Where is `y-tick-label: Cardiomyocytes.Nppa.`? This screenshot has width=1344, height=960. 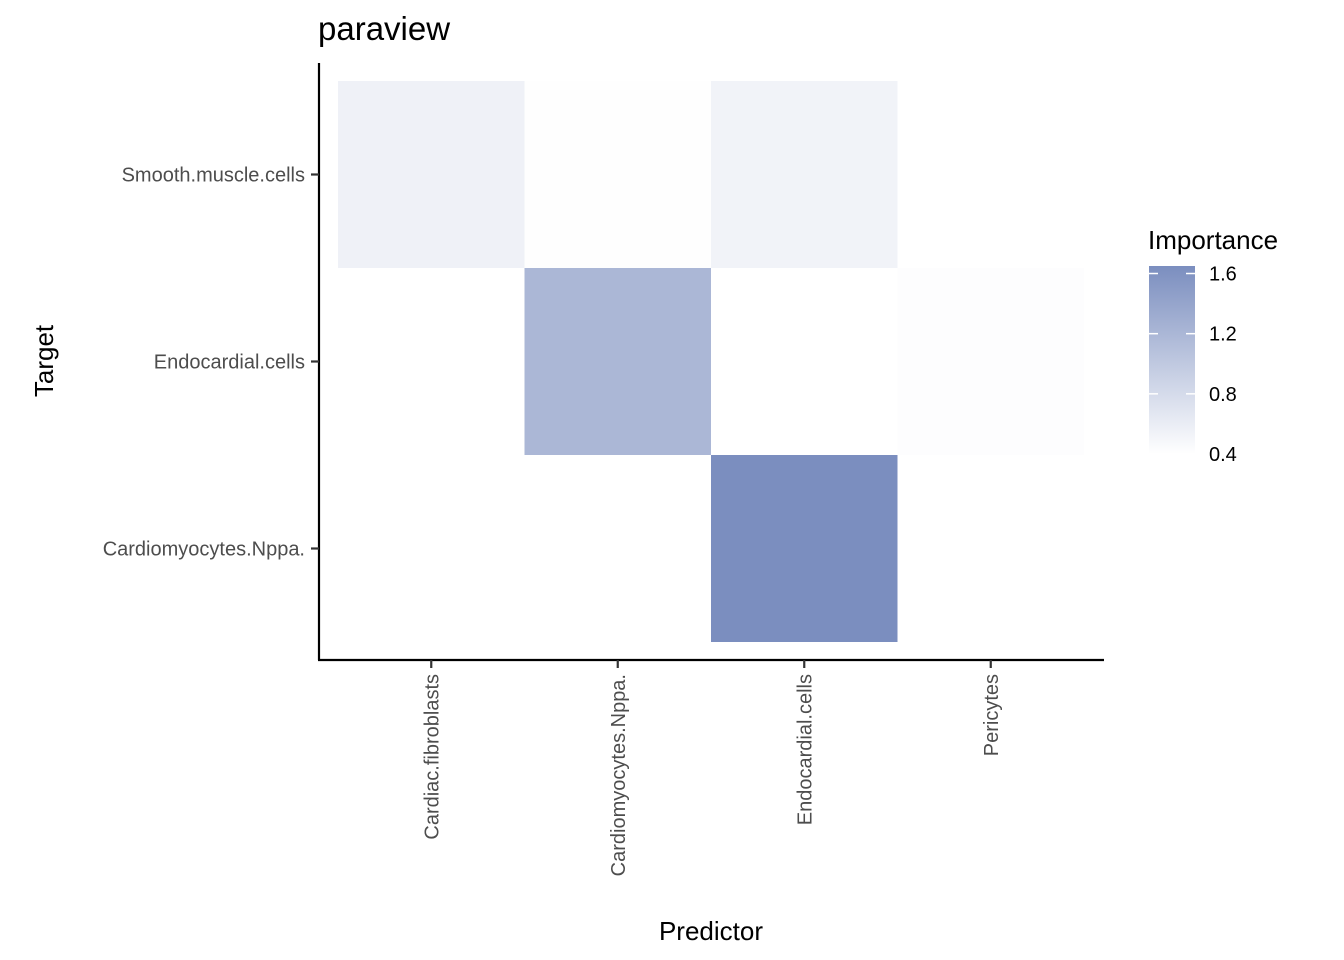
y-tick-label: Cardiomyocytes.Nppa. is located at coordinates (204, 550).